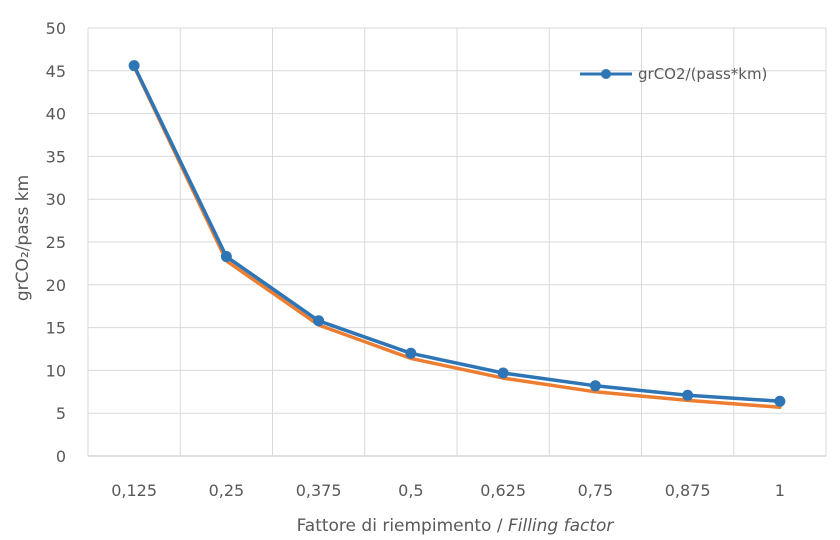 The height and width of the screenshot is (540, 840). What do you see at coordinates (561, 526) in the screenshot?
I see `x-axis-title-italic: Filling factor` at bounding box center [561, 526].